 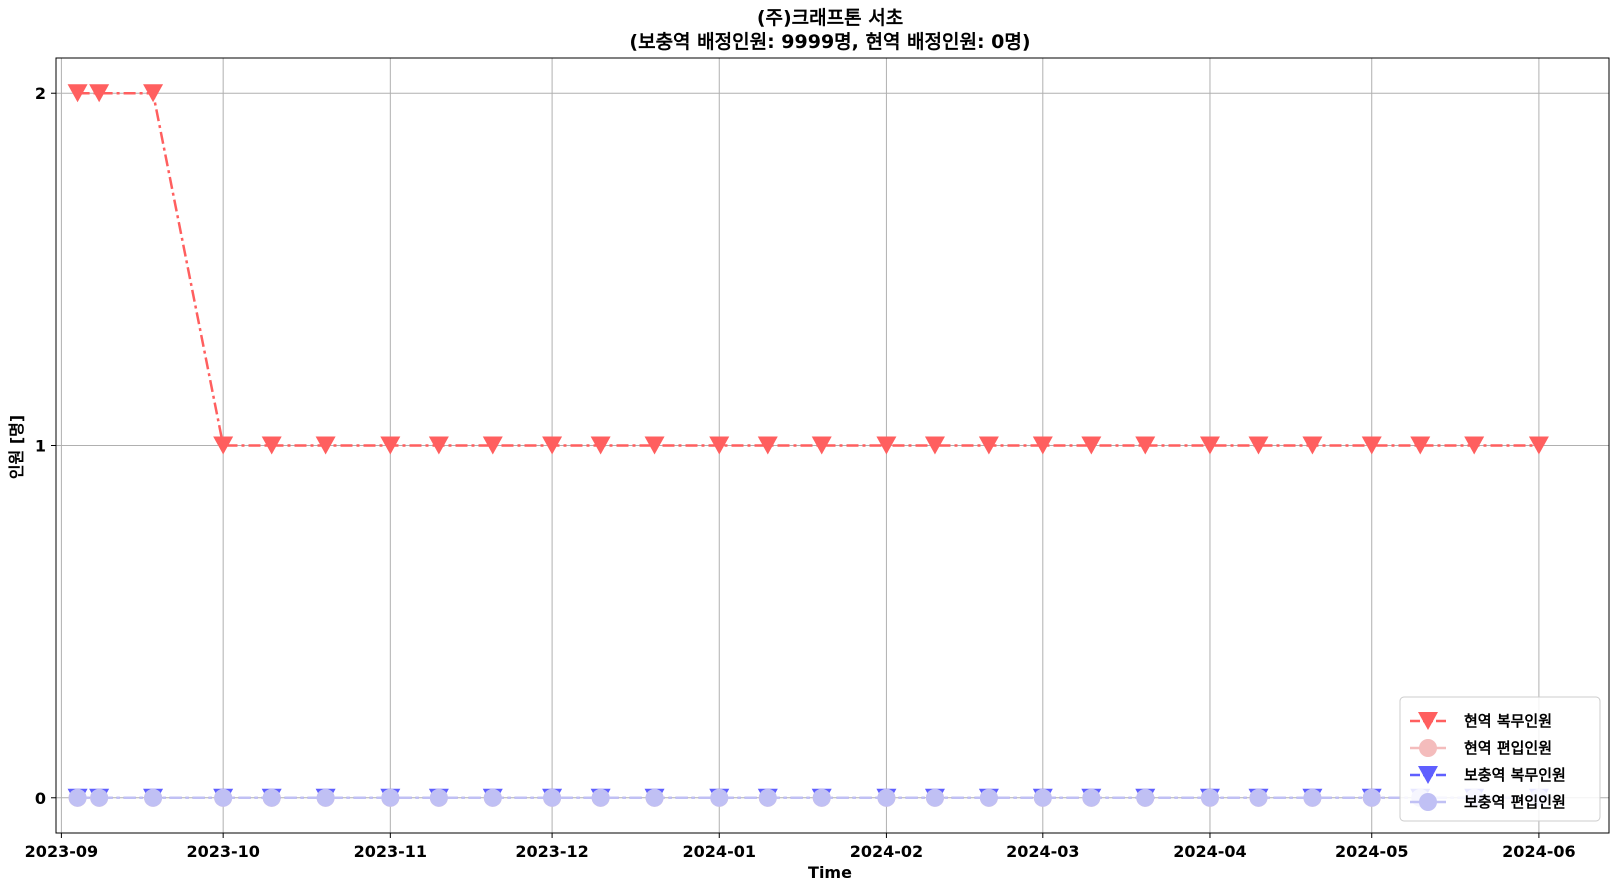 What do you see at coordinates (551, 851) in the screenshot?
I see `x-tick-label: 2023-12` at bounding box center [551, 851].